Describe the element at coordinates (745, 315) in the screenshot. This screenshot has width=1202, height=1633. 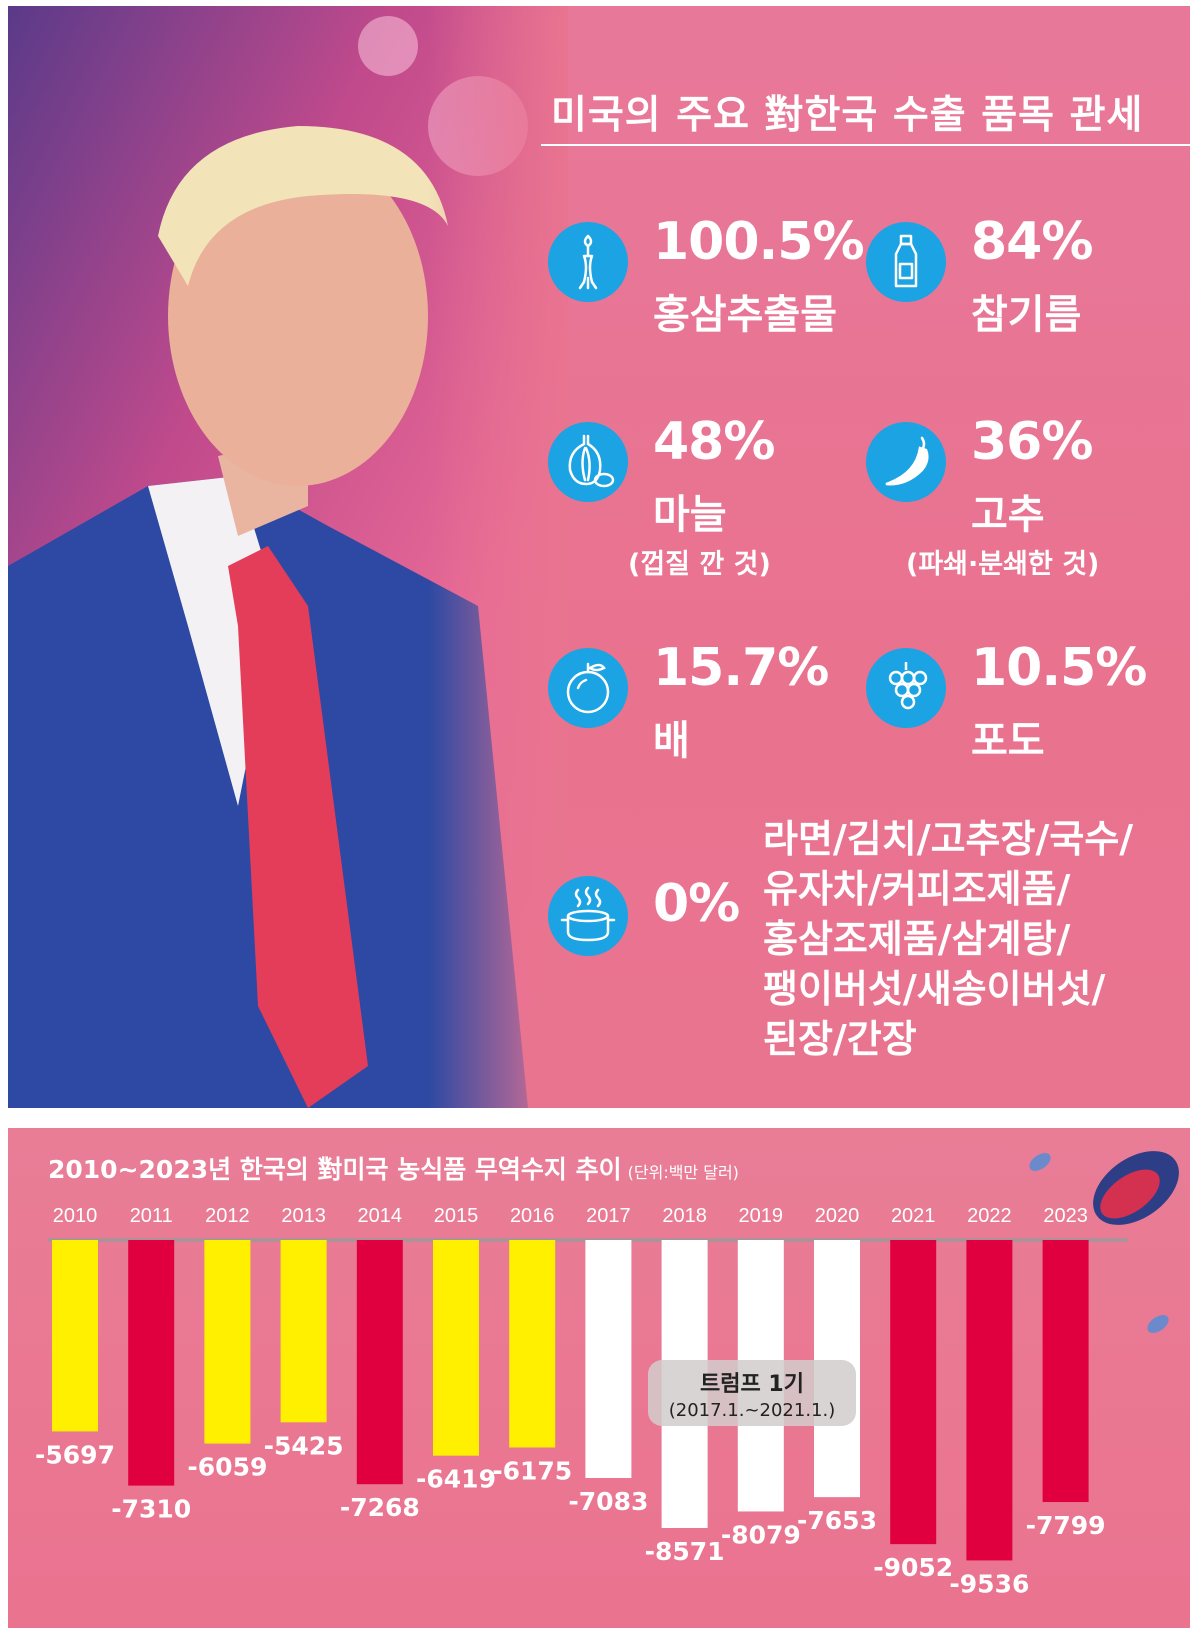
I see `tariff-item-name: 홍삼추출물` at that location.